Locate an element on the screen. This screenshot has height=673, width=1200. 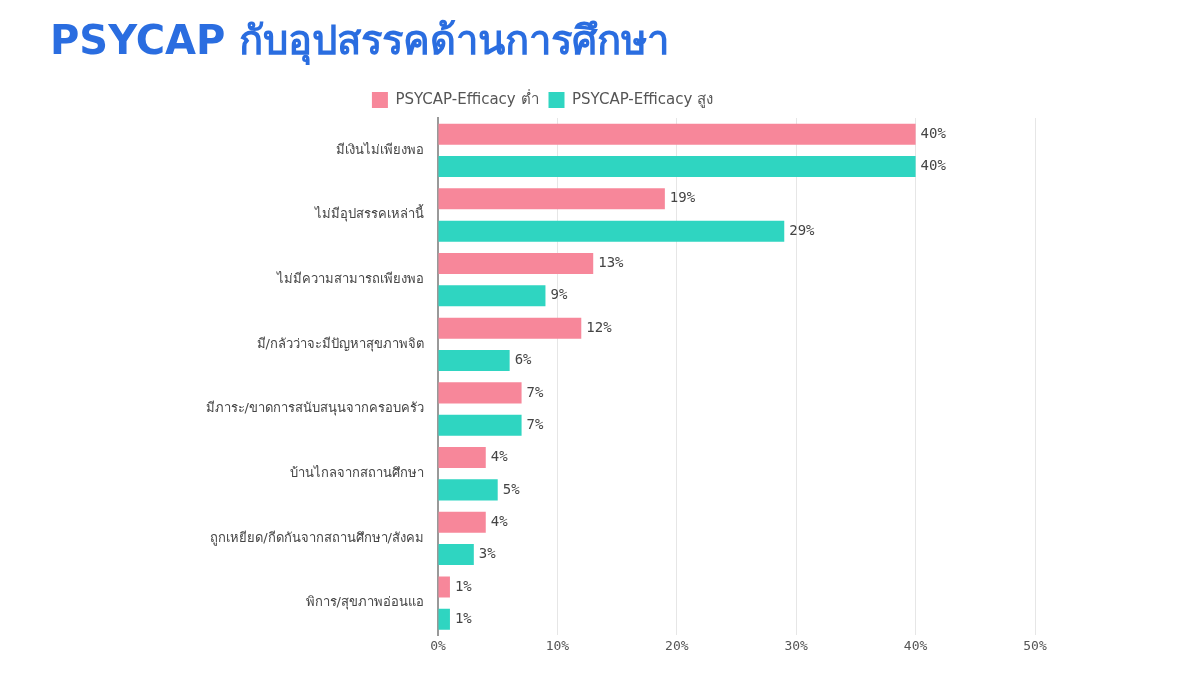
legend-label: PSYCAP-Efficacy สูง is located at coordinates (643, 98).